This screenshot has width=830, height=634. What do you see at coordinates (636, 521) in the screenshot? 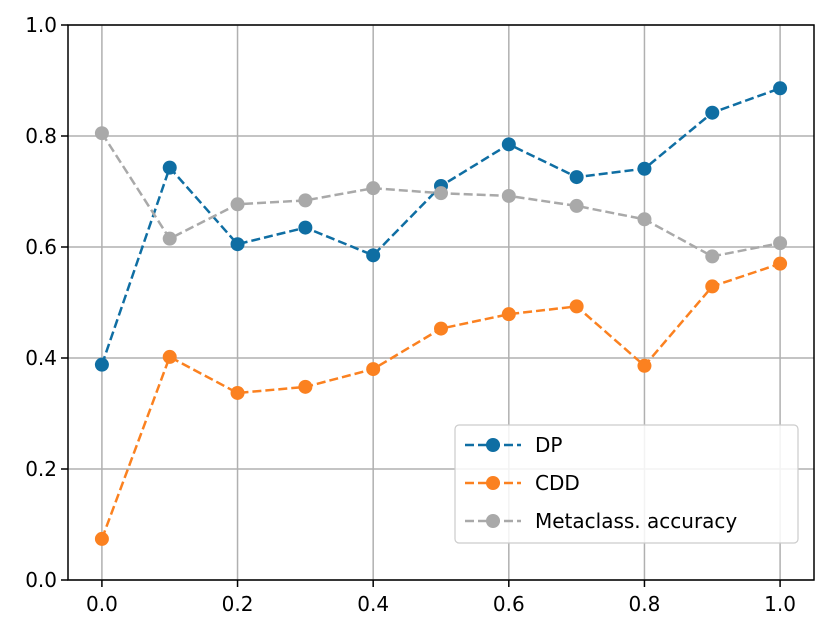
I see `legend-label: Metaclass. accuracy` at bounding box center [636, 521].